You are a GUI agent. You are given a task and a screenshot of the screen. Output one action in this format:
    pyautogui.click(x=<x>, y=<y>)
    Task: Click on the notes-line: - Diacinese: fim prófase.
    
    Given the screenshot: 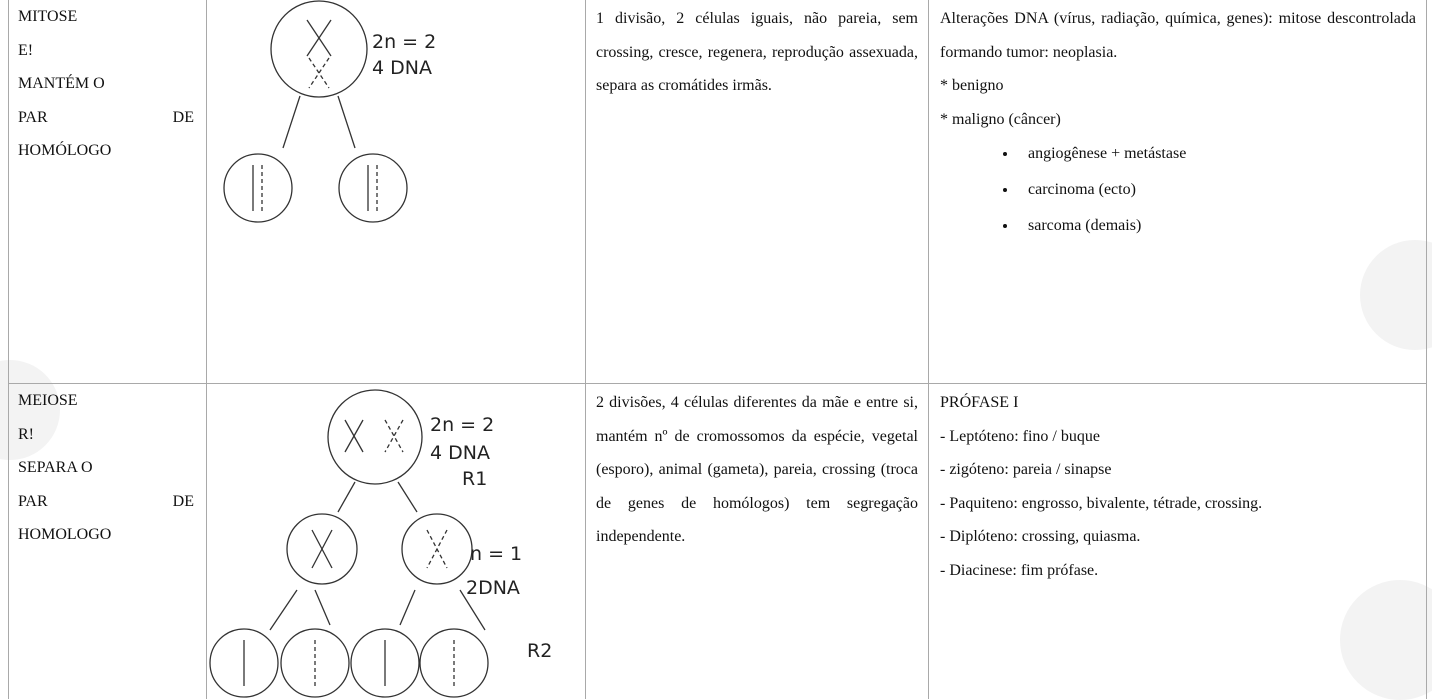 What is the action you would take?
    pyautogui.click(x=1019, y=570)
    